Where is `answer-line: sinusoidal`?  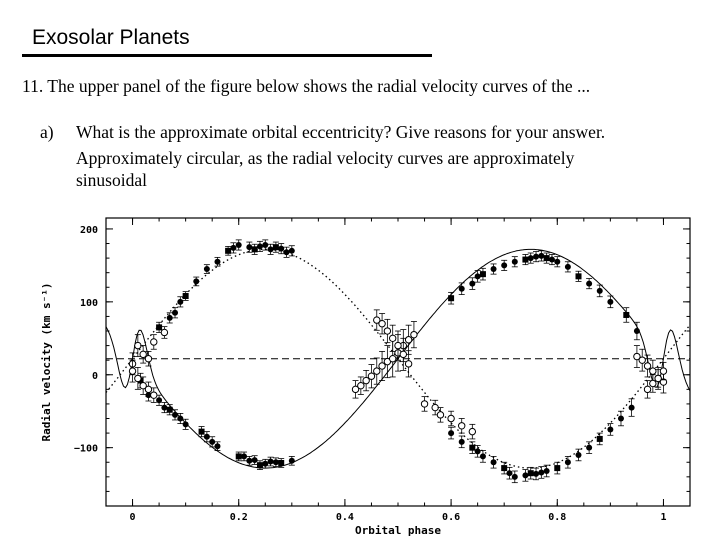 answer-line: sinusoidal is located at coordinates (111, 180).